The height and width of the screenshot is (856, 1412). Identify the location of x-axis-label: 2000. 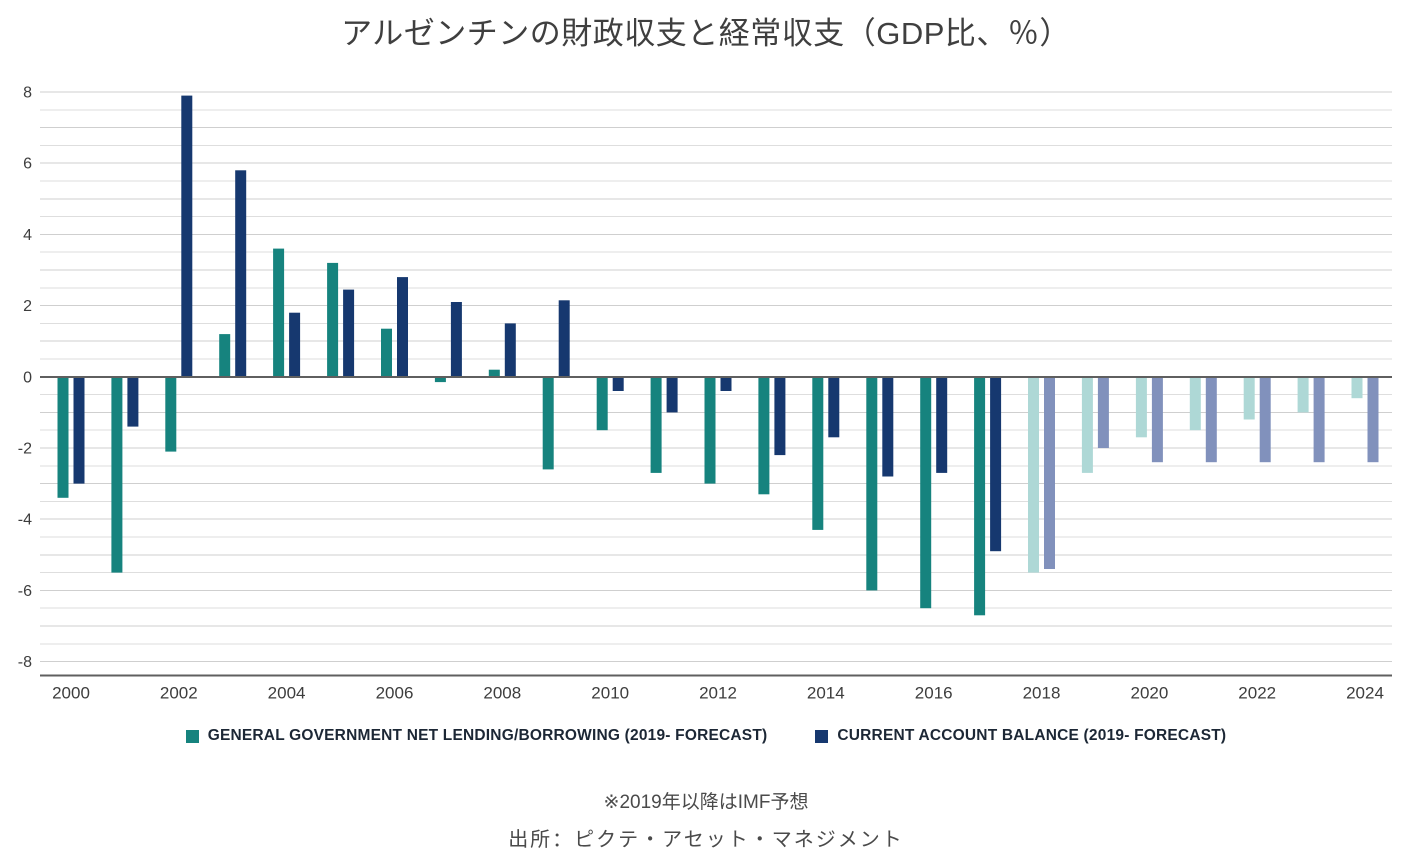
(71, 693).